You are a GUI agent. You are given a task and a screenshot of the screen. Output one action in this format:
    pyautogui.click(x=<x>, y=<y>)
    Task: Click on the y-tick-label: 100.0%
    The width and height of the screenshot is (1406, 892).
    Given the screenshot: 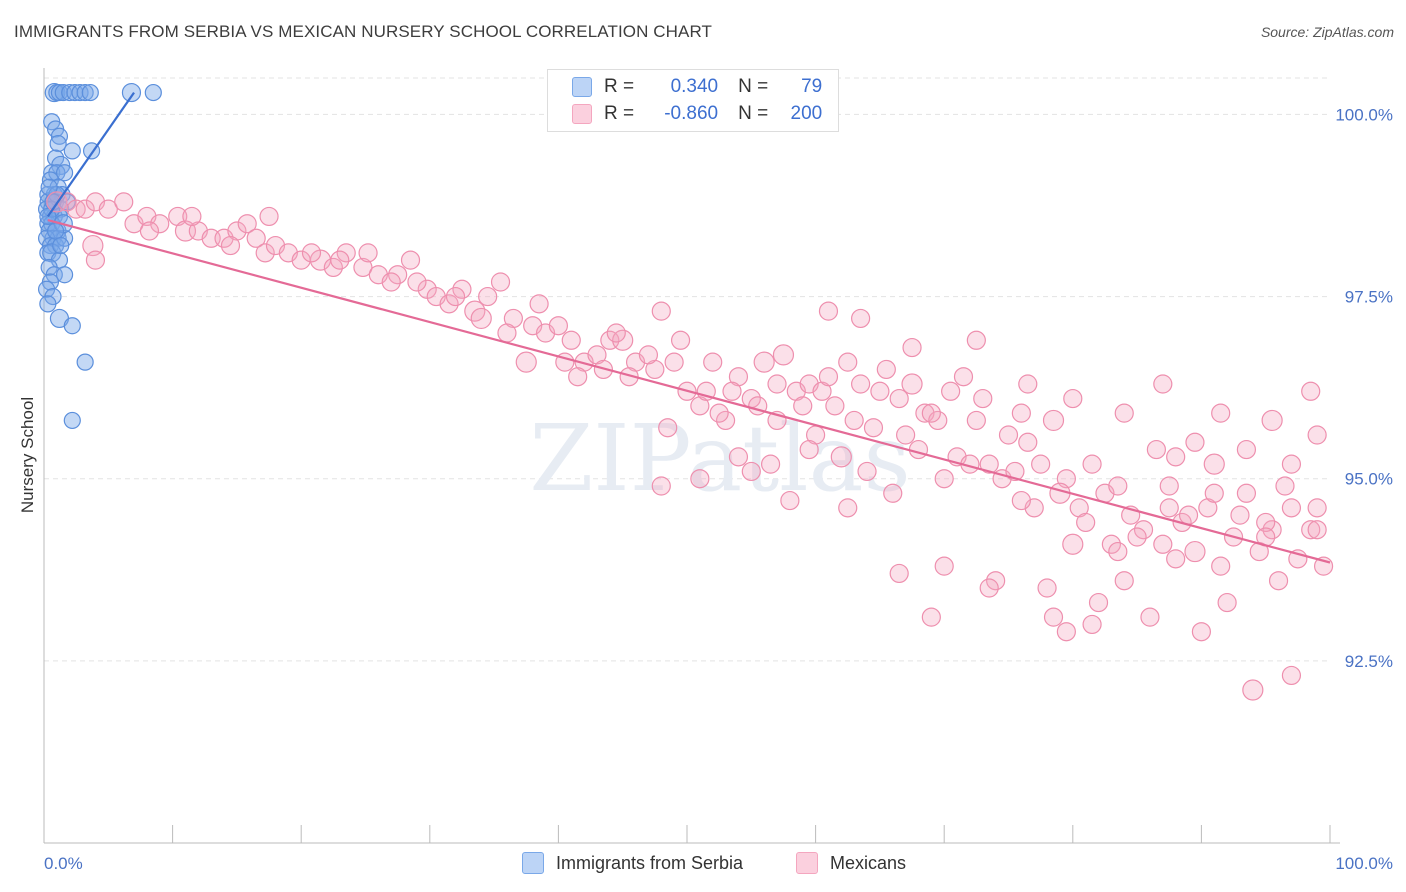 What is the action you would take?
    pyautogui.click(x=1364, y=114)
    